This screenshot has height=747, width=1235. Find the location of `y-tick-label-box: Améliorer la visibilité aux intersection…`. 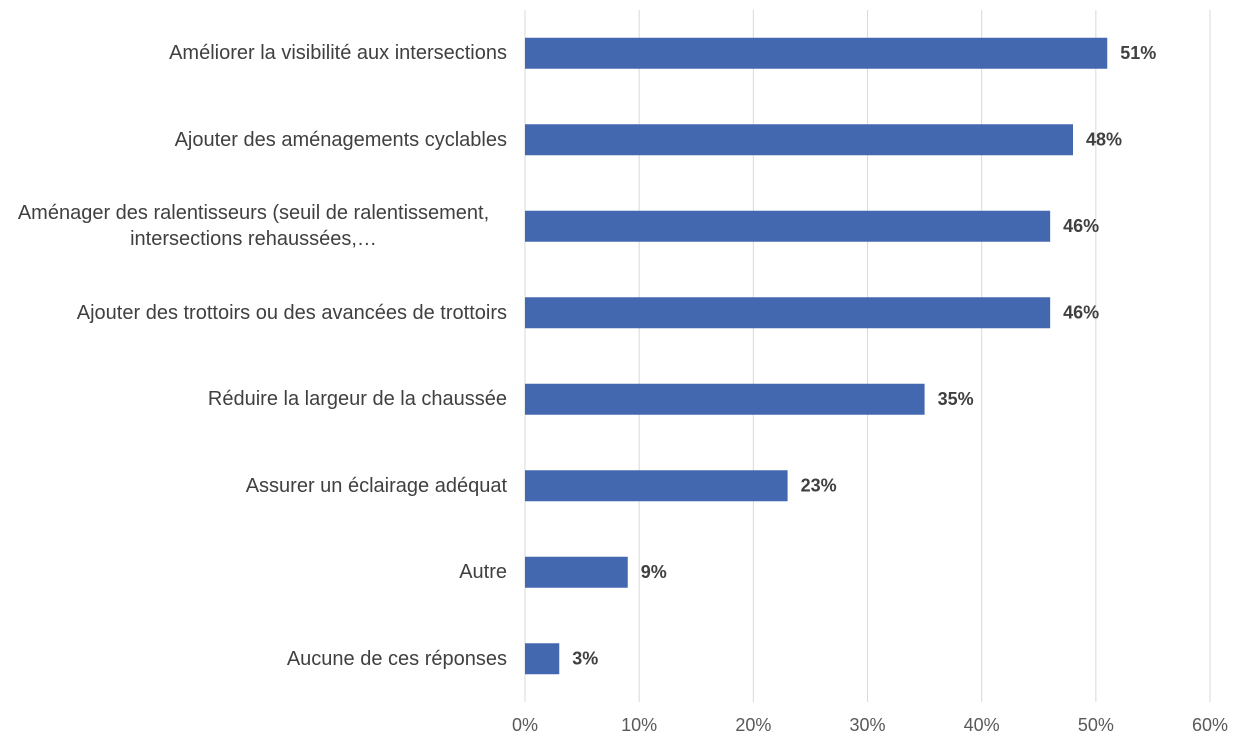

y-tick-label-box: Améliorer la visibilité aux intersection… is located at coordinates (253, 53).